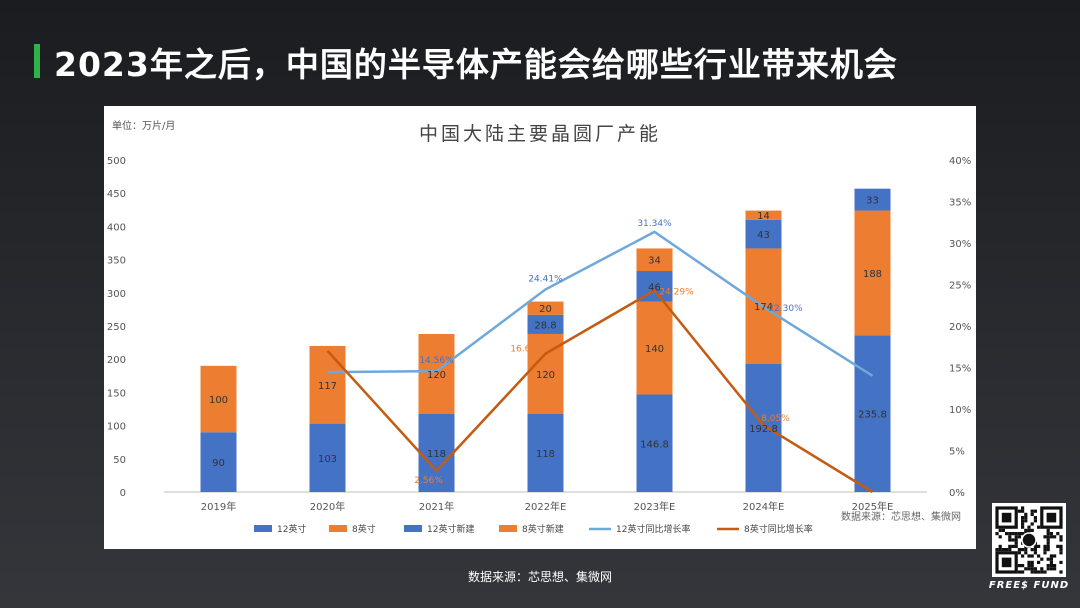 The image size is (1080, 608). Describe the element at coordinates (119, 460) in the screenshot. I see `y-left-tick-label: 50` at that location.